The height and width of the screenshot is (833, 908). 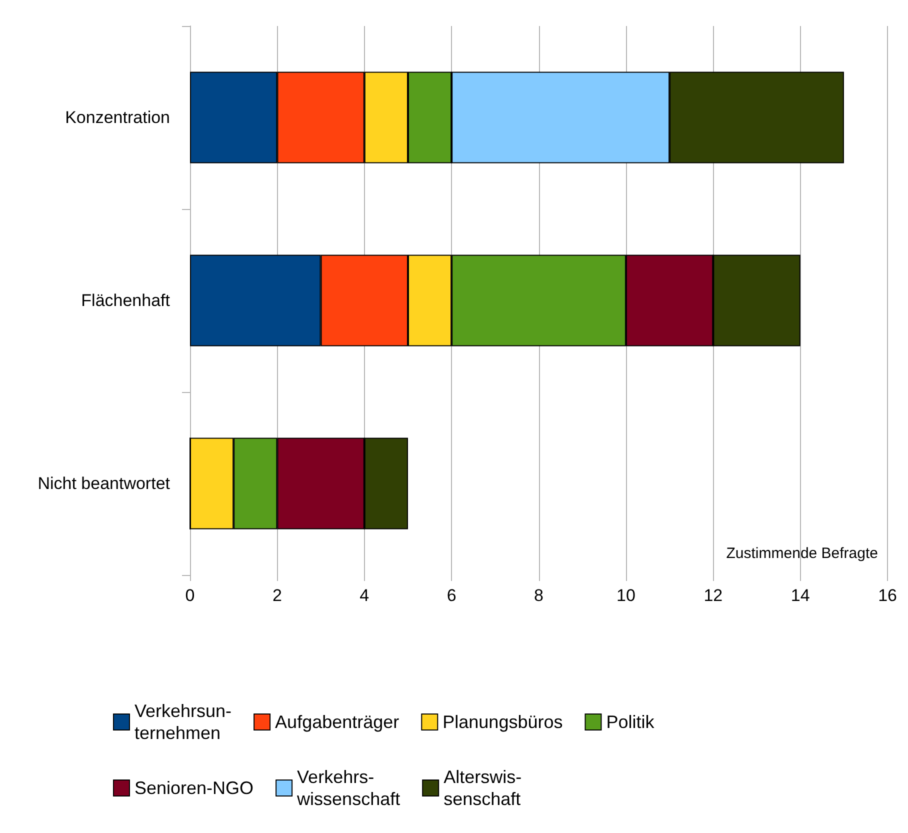 I want to click on x-tick-label: 12, so click(x=713, y=595).